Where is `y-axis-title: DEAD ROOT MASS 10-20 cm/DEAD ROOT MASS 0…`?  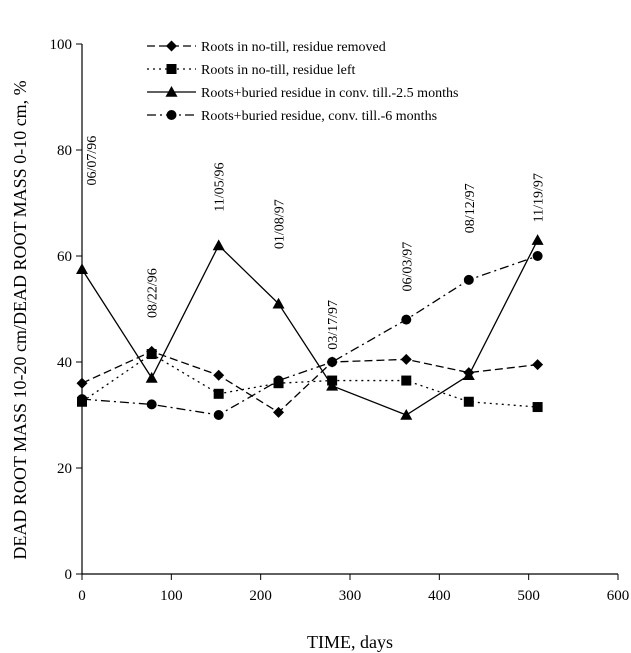
y-axis-title: DEAD ROOT MASS 10-20 cm/DEAD ROOT MASS 0… is located at coordinates (20, 319).